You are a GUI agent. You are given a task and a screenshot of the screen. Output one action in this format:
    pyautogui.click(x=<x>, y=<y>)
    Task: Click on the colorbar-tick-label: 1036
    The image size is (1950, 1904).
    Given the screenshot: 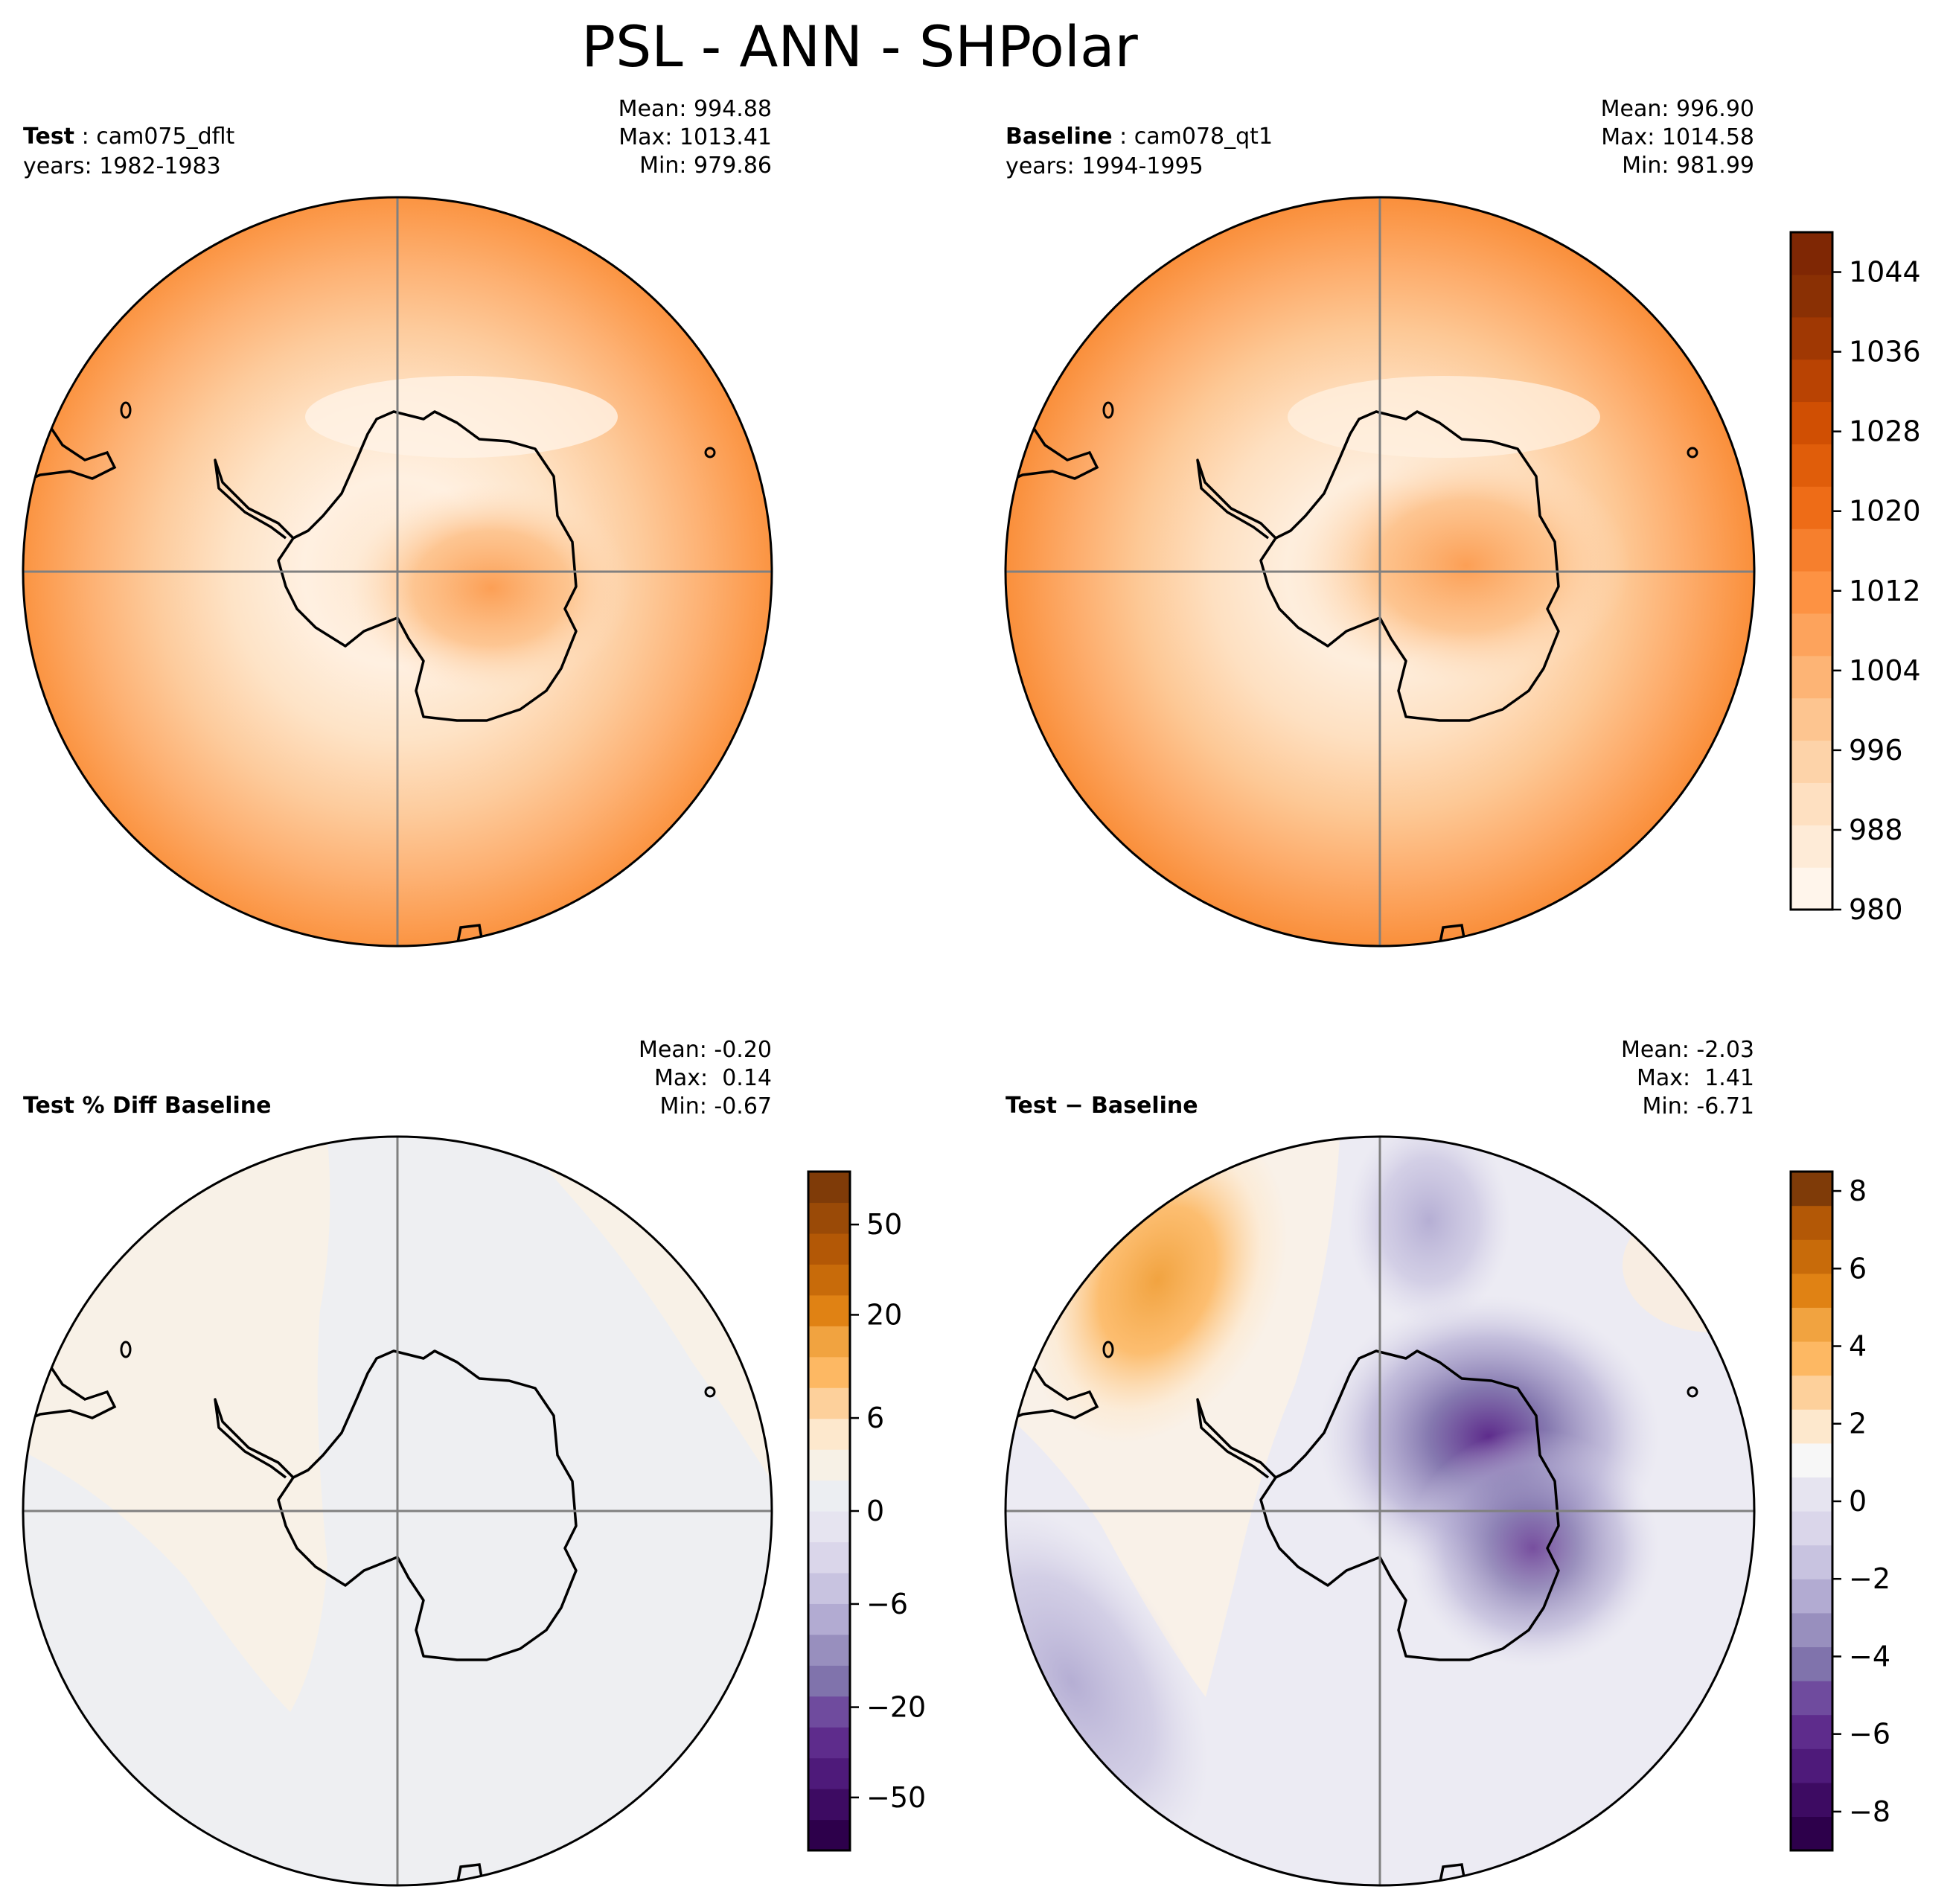 What is the action you would take?
    pyautogui.click(x=1885, y=352)
    